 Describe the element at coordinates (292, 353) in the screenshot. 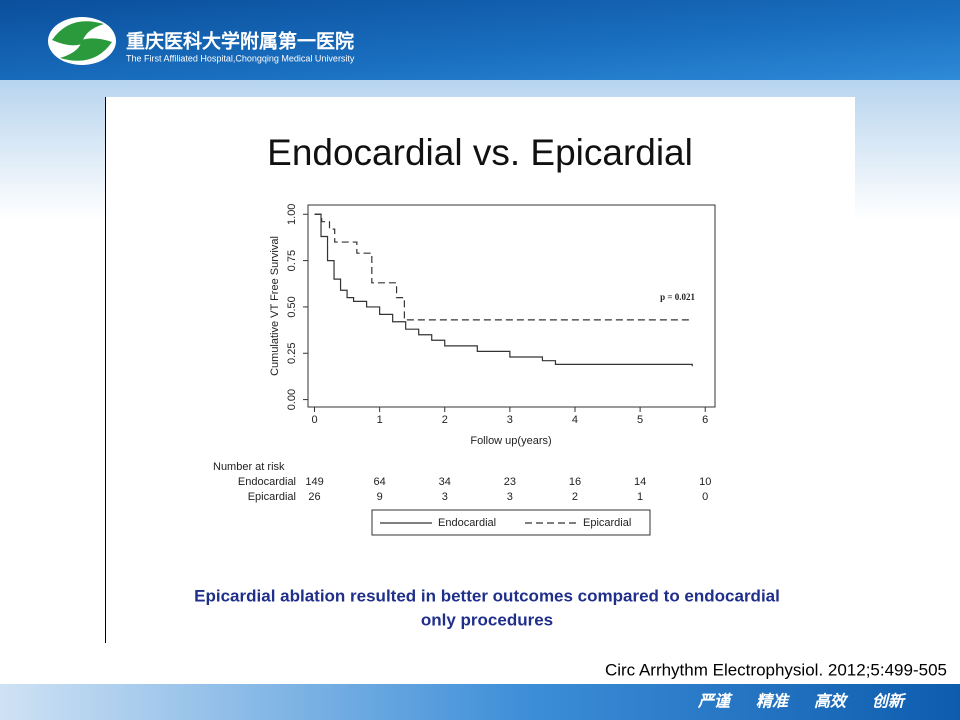

I see `y-tick-label: 0.25` at that location.